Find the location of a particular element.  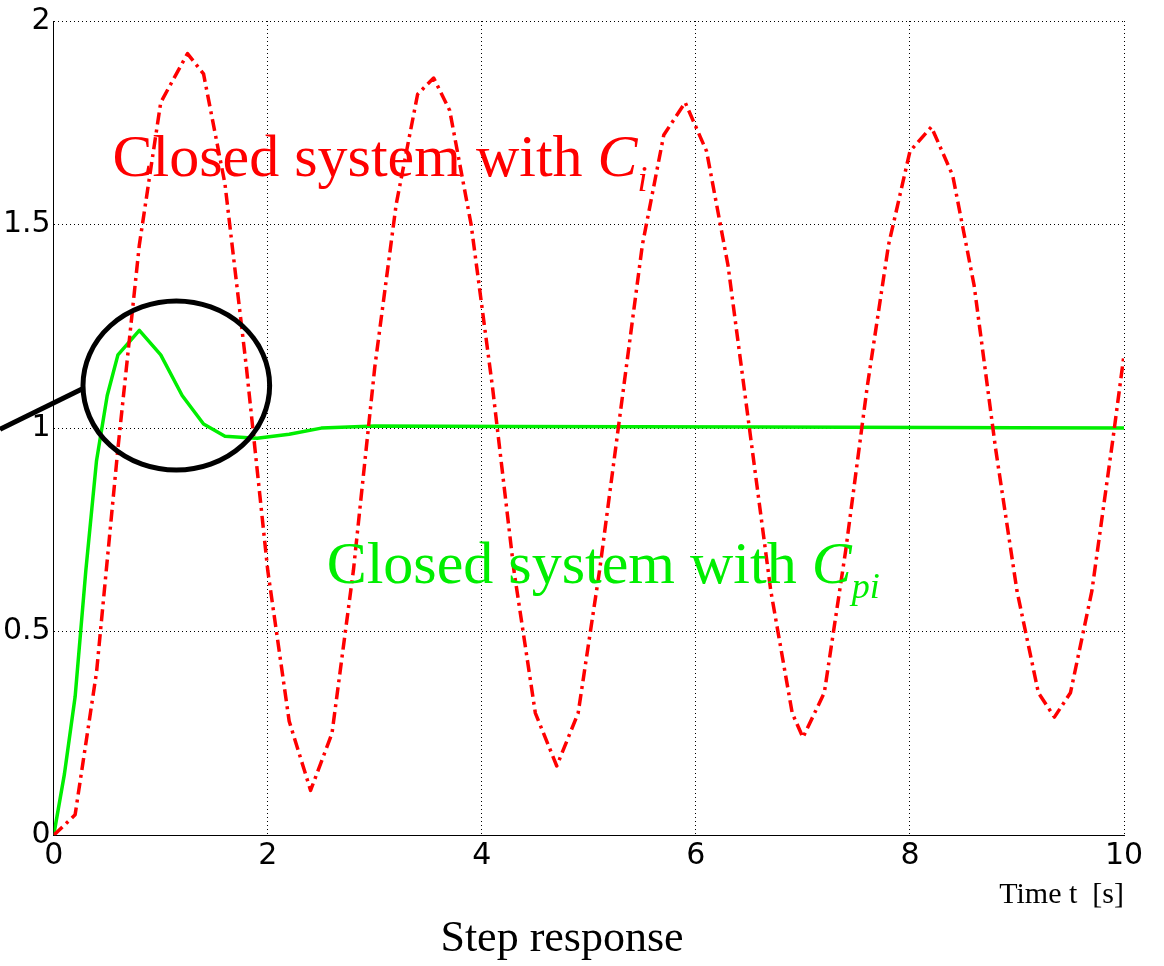

x-tick-label: 6 is located at coordinates (696, 853).